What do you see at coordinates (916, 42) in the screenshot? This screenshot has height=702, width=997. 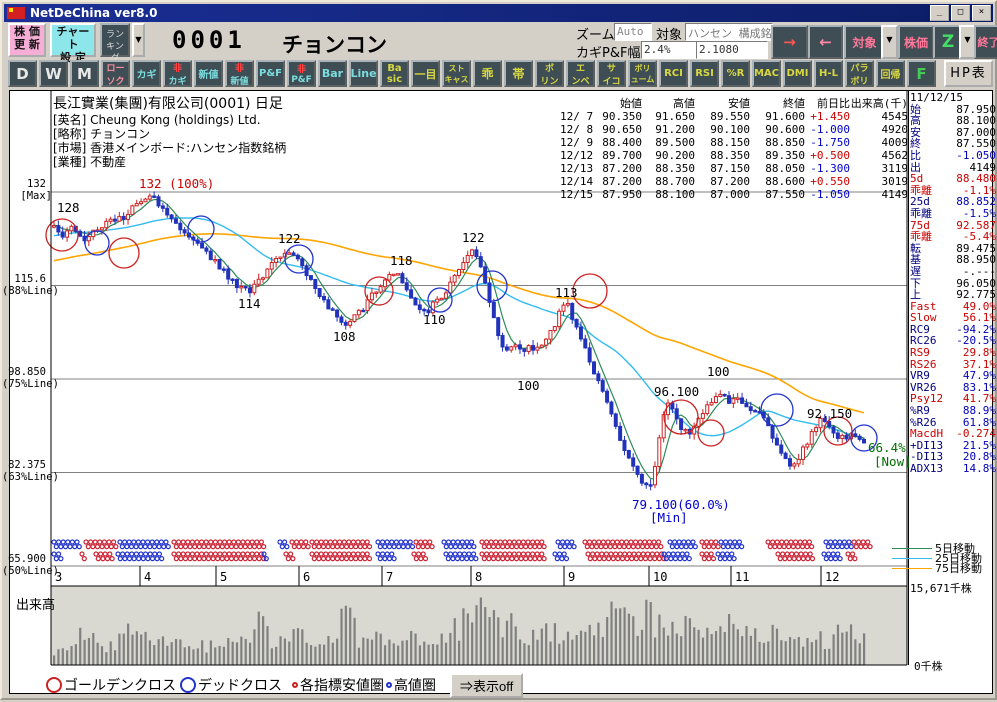 I see `kabuka-button: 株価` at bounding box center [916, 42].